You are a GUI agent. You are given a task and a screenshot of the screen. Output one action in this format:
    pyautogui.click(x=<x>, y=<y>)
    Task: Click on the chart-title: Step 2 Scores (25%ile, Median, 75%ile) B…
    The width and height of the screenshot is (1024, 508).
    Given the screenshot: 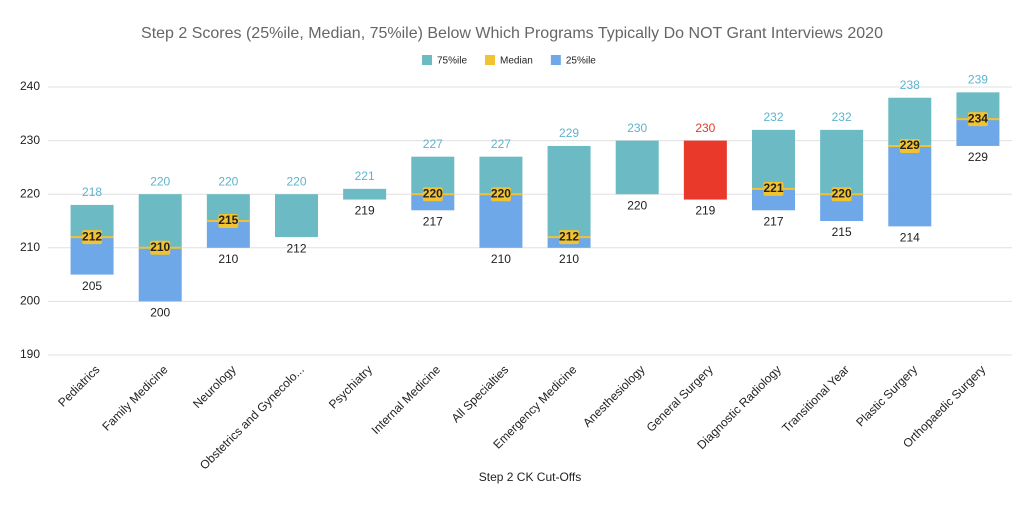 What is the action you would take?
    pyautogui.click(x=512, y=33)
    